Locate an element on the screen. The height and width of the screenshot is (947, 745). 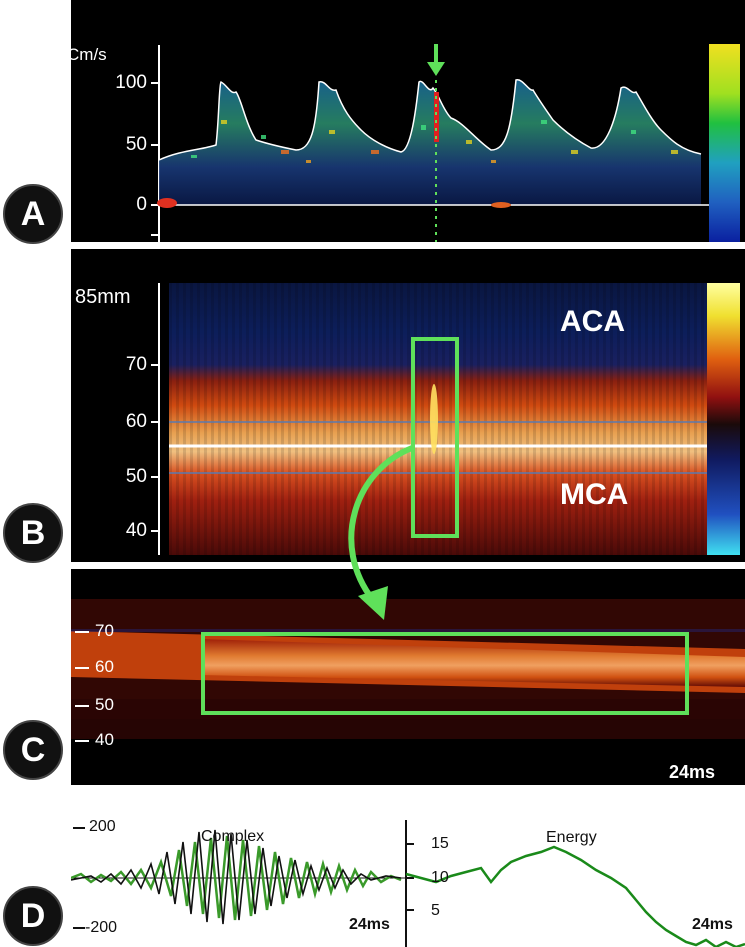
doppler-speckle is located at coordinates (434, 141).